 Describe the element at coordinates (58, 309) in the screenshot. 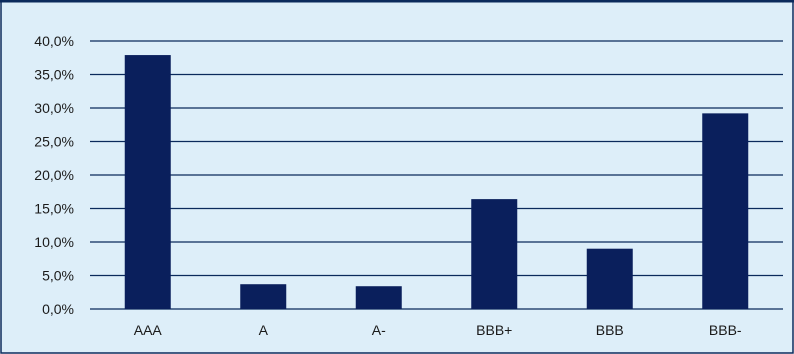

I see `y-tick-label: 0,0%` at that location.